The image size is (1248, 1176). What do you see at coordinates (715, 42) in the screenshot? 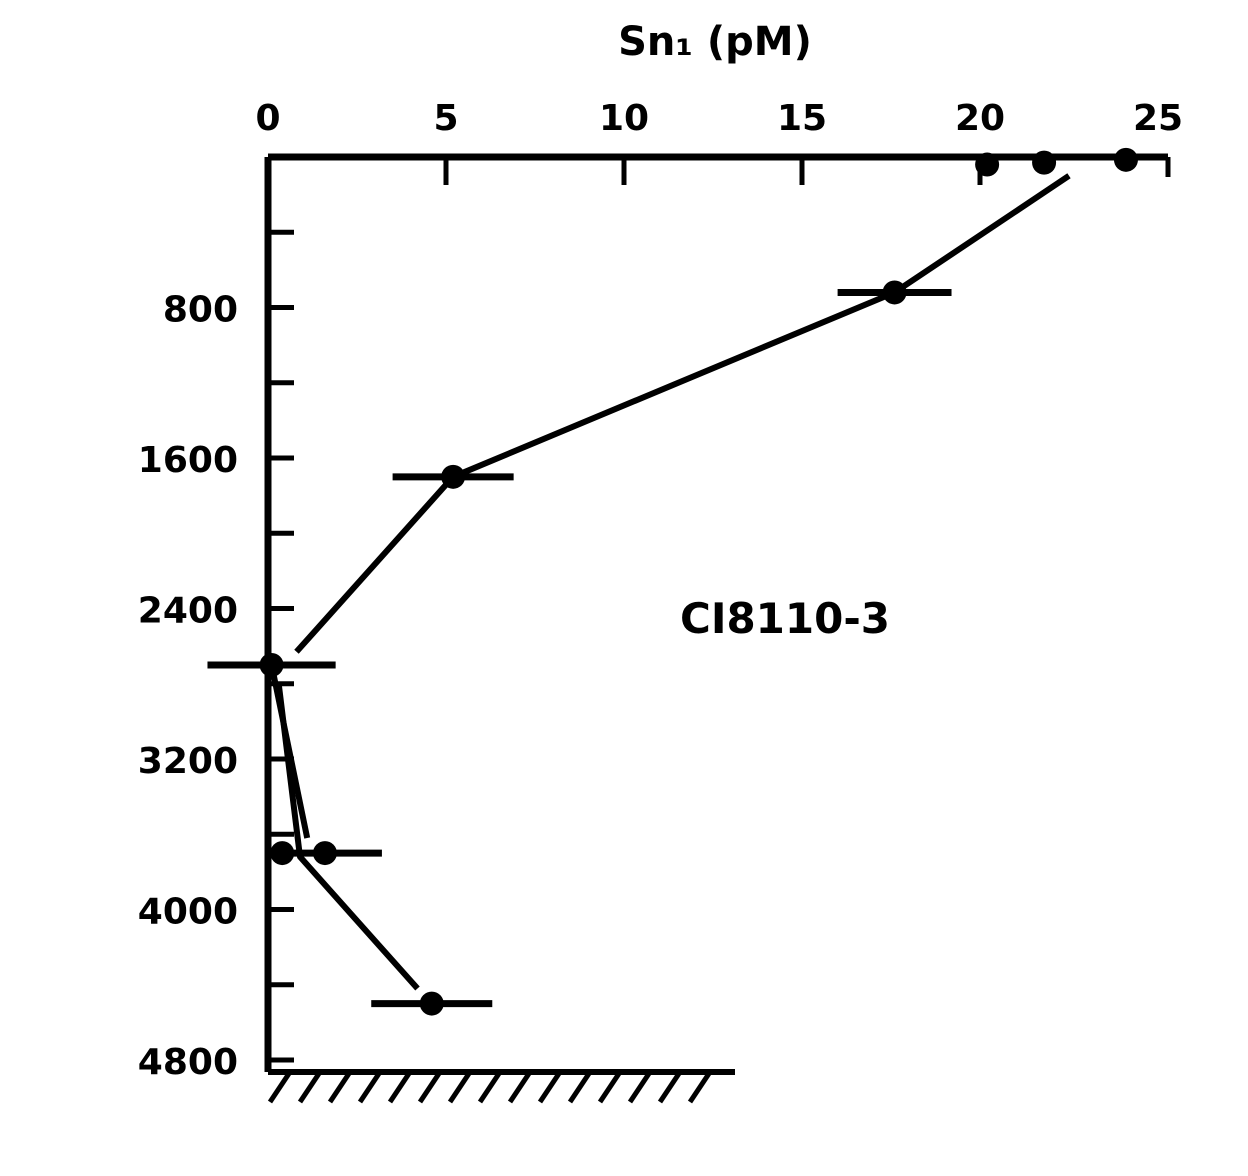
I see `x-axis-title: Sn₁ (pM)` at bounding box center [715, 42].